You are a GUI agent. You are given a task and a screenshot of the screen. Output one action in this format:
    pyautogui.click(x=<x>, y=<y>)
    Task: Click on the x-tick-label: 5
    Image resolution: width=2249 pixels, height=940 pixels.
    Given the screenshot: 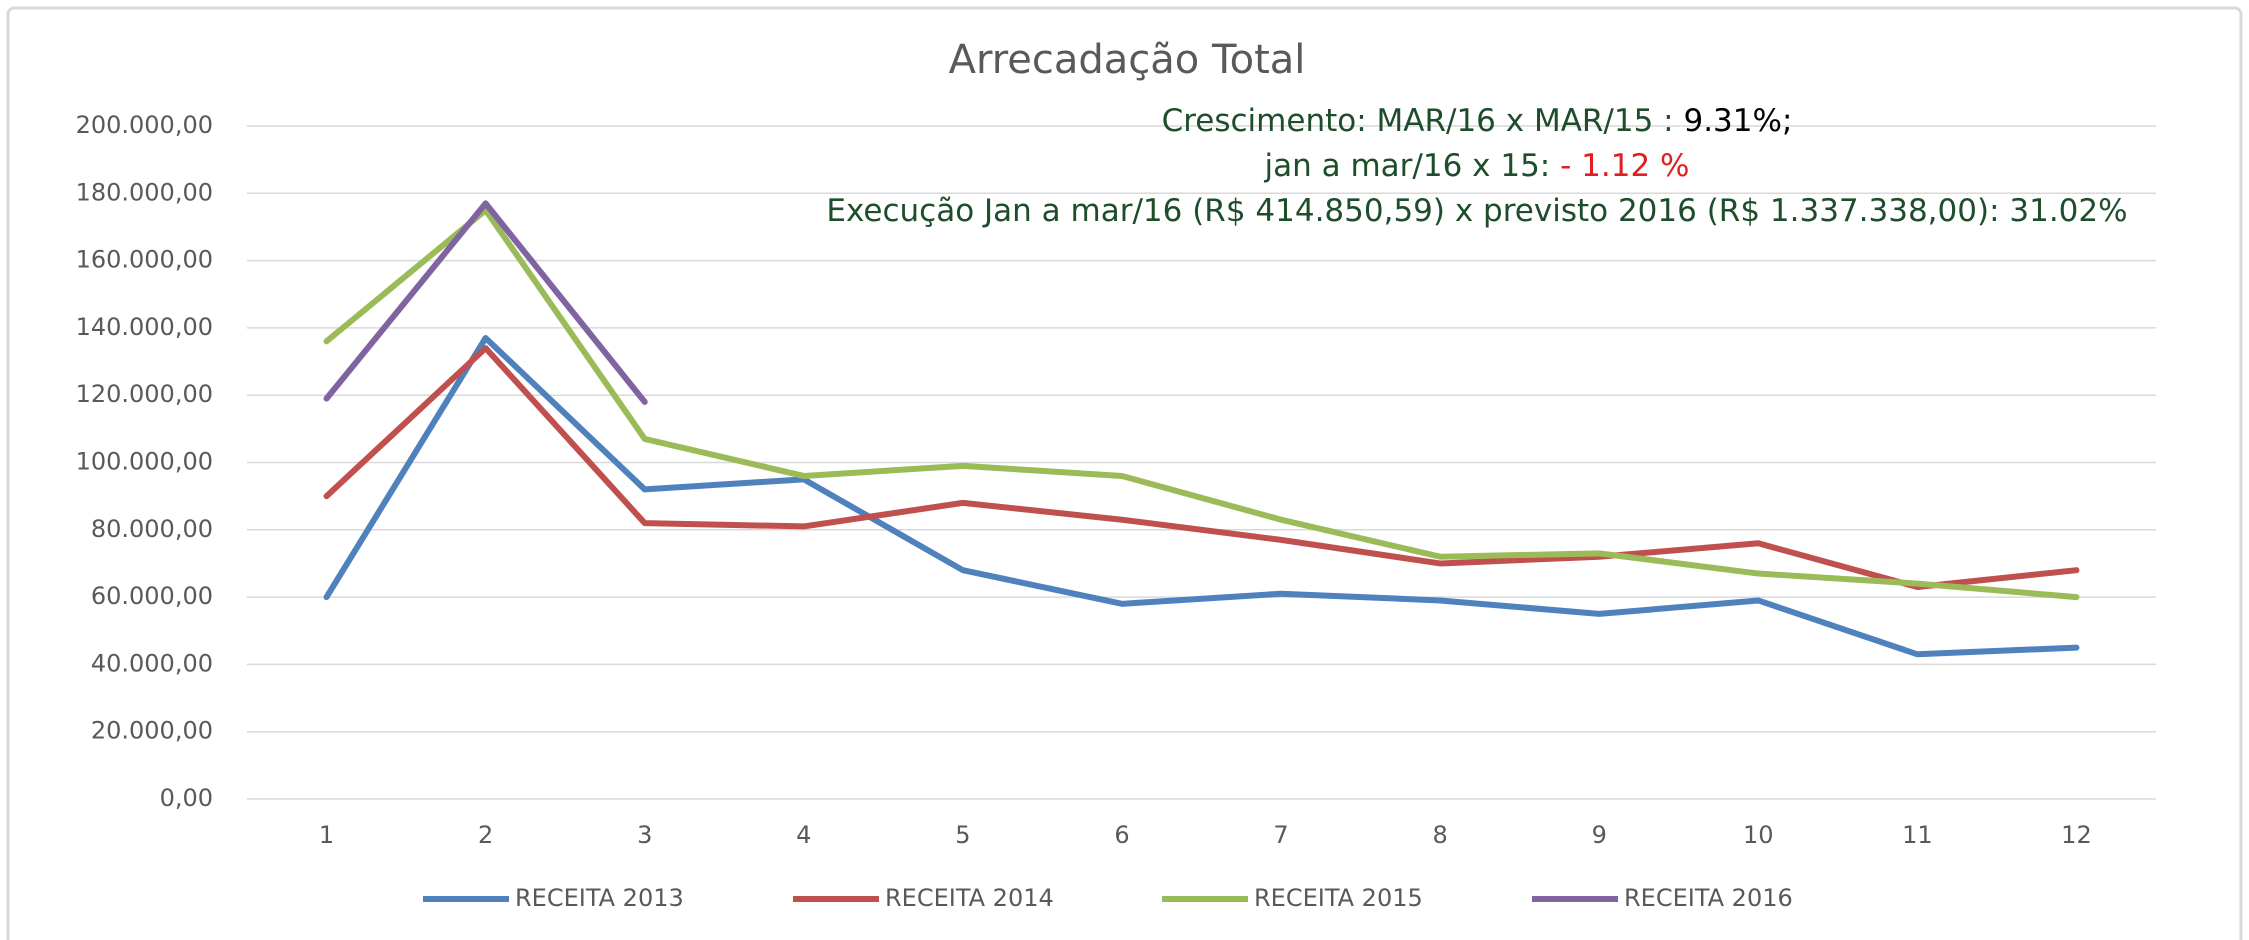 What is the action you would take?
    pyautogui.click(x=962, y=835)
    